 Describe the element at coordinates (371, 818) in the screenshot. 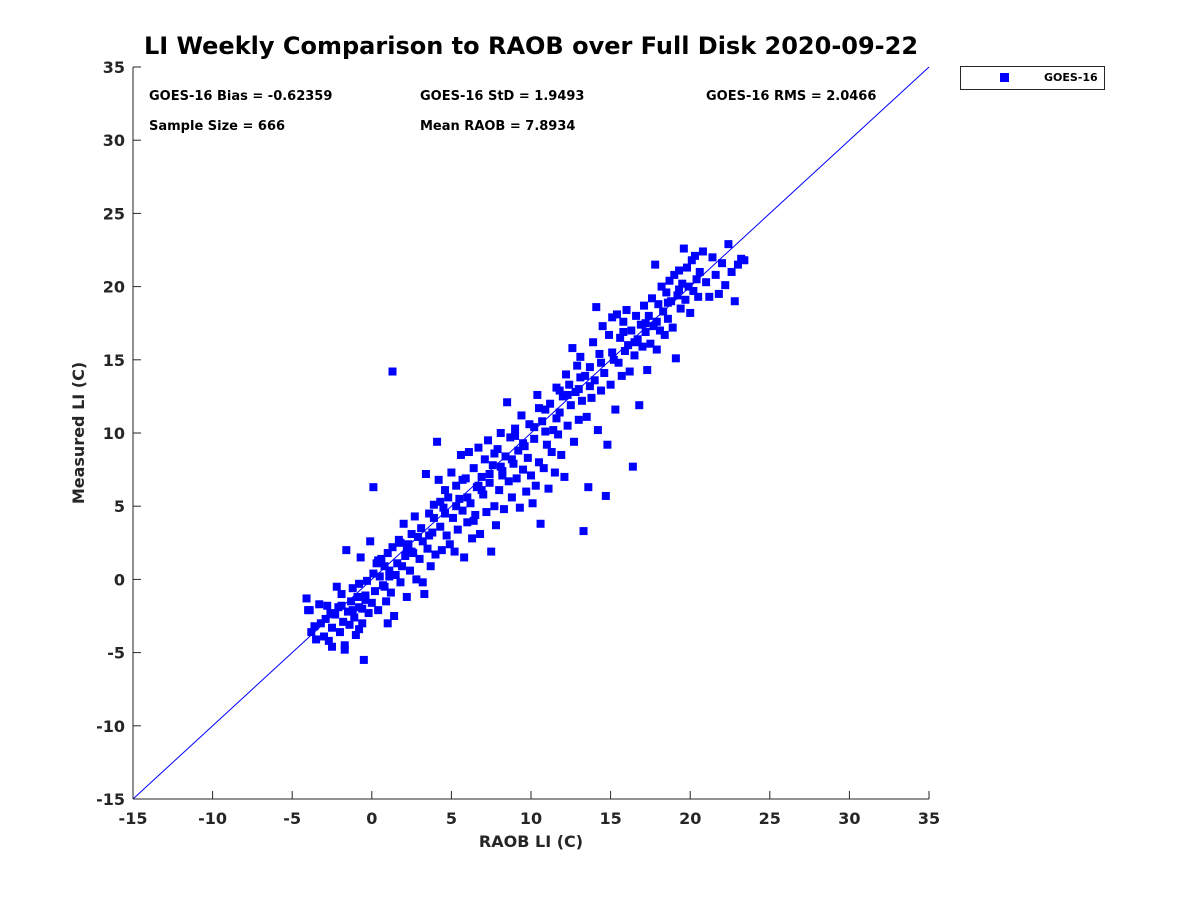

I see `x-tick-label: 0` at that location.